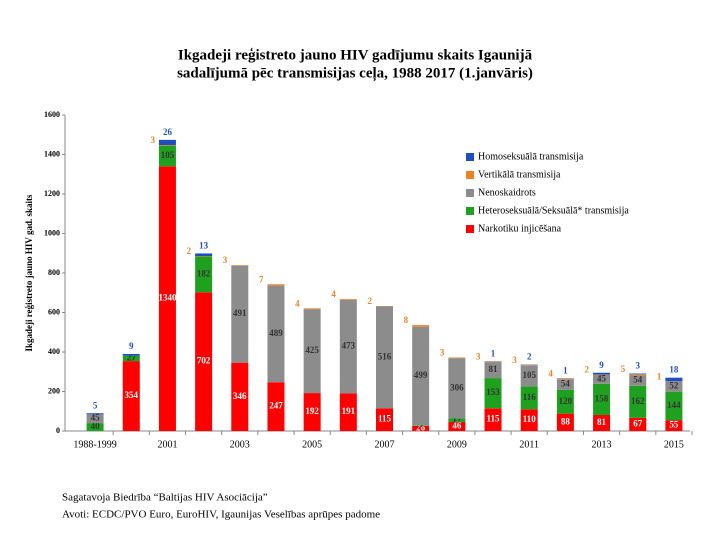 This screenshot has width=720, height=540. What do you see at coordinates (457, 426) in the screenshot?
I see `value-label: 46` at bounding box center [457, 426].